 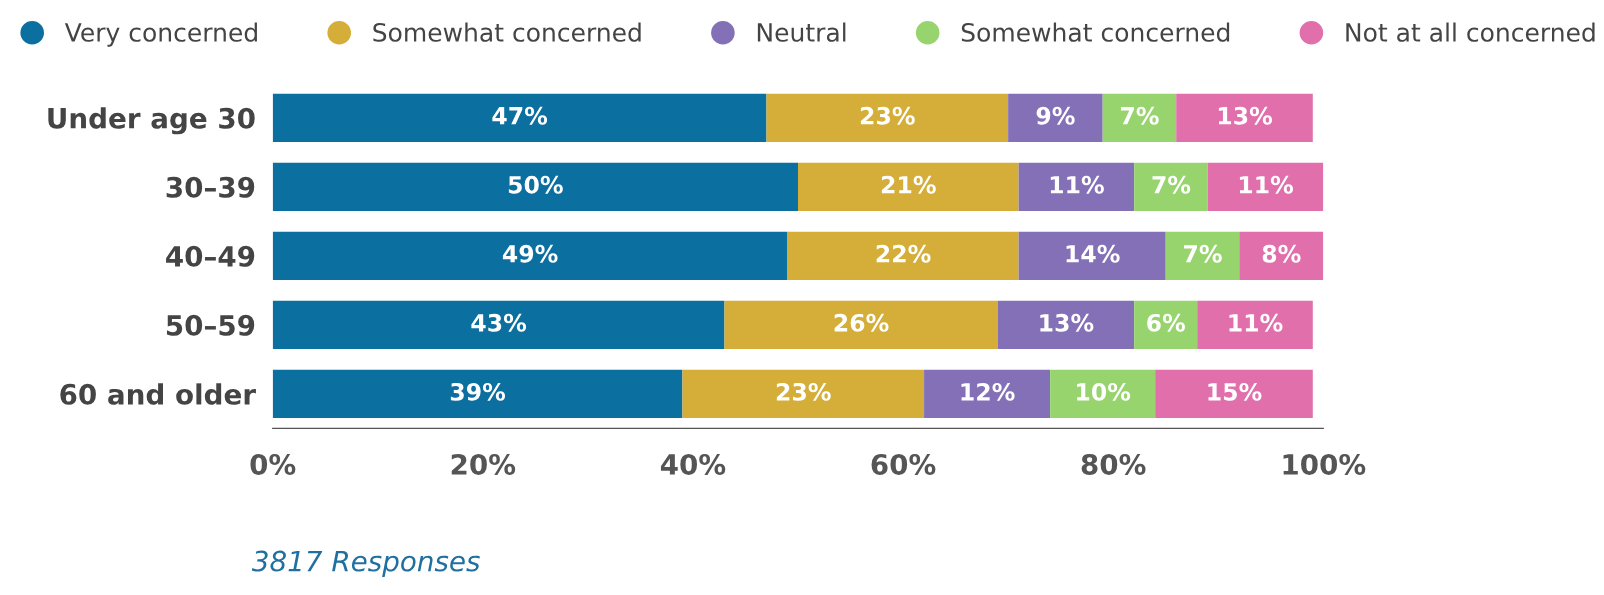 I want to click on data-label: 14%, so click(x=1093, y=253).